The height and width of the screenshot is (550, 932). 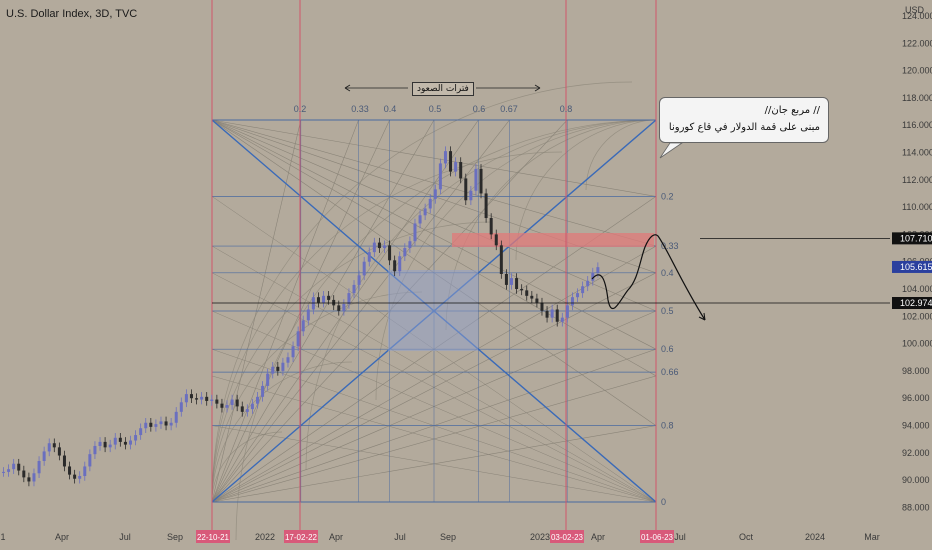 What do you see at coordinates (670, 246) in the screenshot?
I see `gann-right-label: 0.33` at bounding box center [670, 246].